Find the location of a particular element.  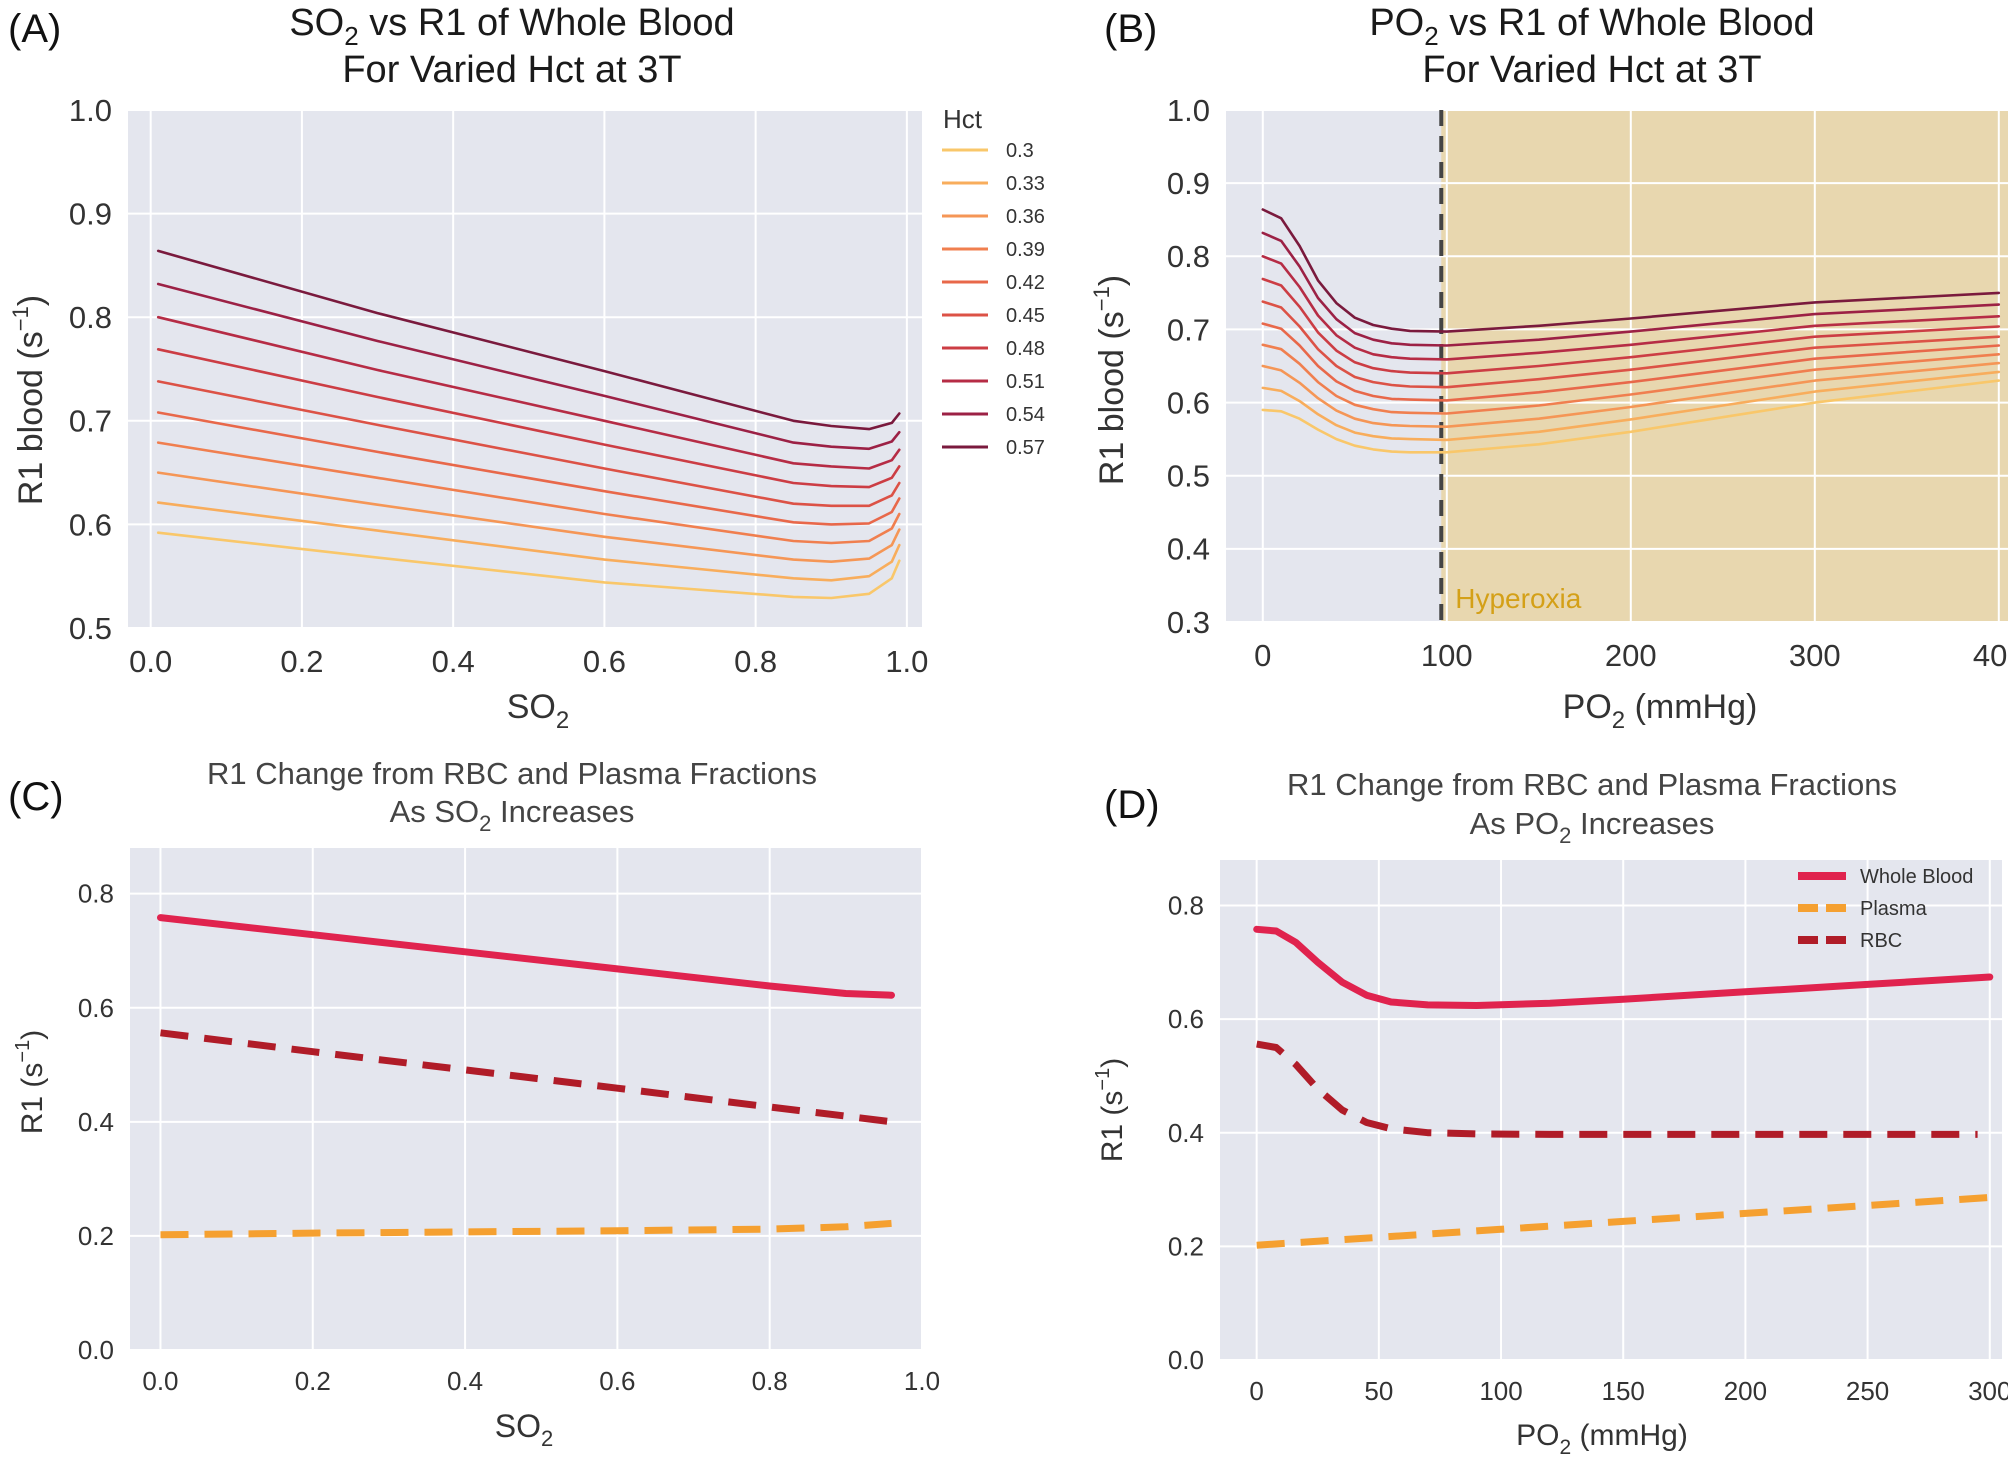

panel-b-label: (B) is located at coordinates (1130, 29).